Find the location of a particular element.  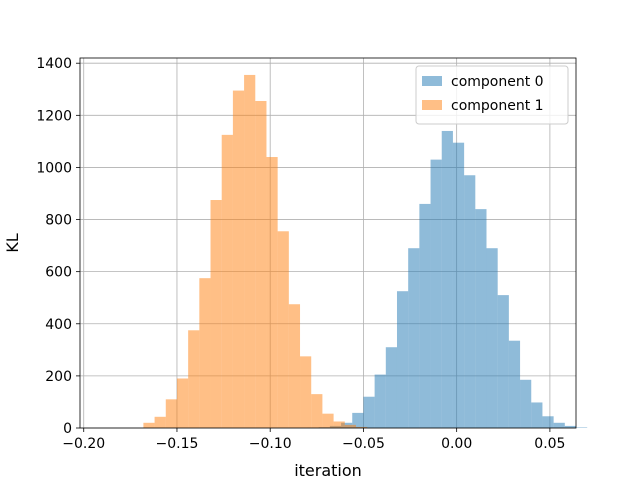

x-tick-label: 0.00 is located at coordinates (456, 444).